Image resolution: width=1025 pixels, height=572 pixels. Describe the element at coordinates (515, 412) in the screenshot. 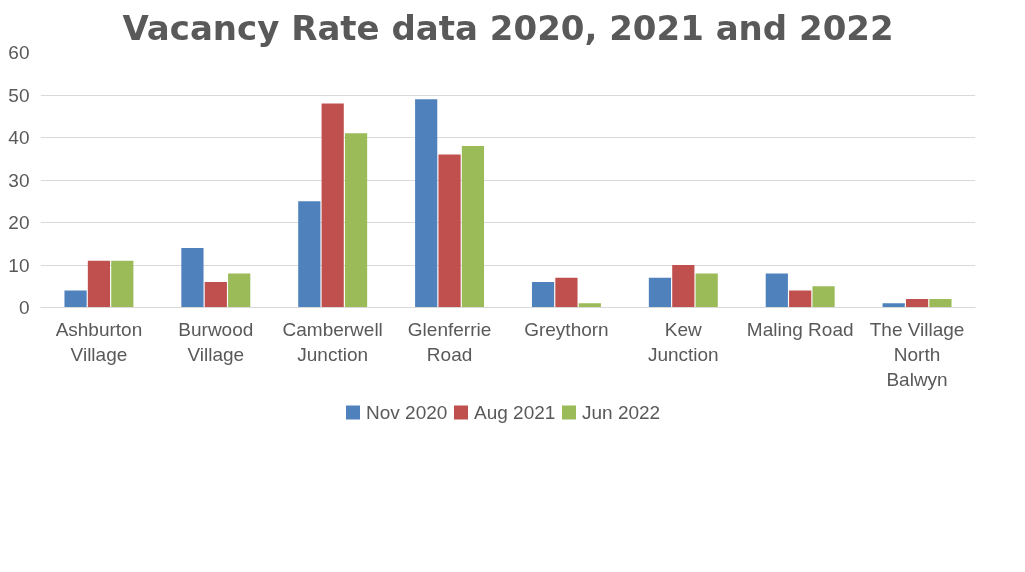

I see `legend-label: Aug 2021` at that location.